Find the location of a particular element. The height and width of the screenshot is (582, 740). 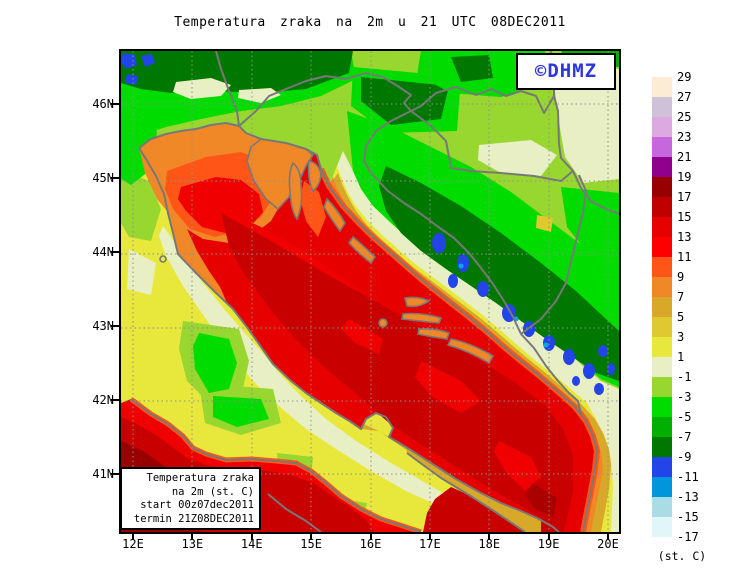

legend-label-9: 9 is located at coordinates (681, 277).